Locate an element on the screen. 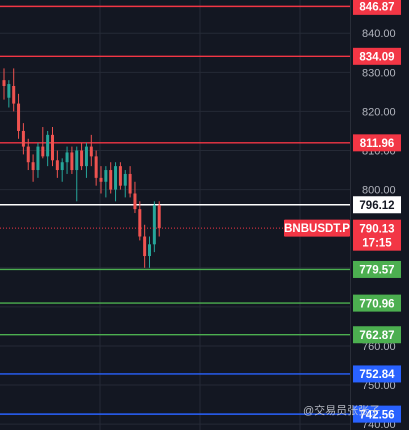 This screenshot has height=430, width=409. y-tick-label: 750.00 is located at coordinates (379, 386).